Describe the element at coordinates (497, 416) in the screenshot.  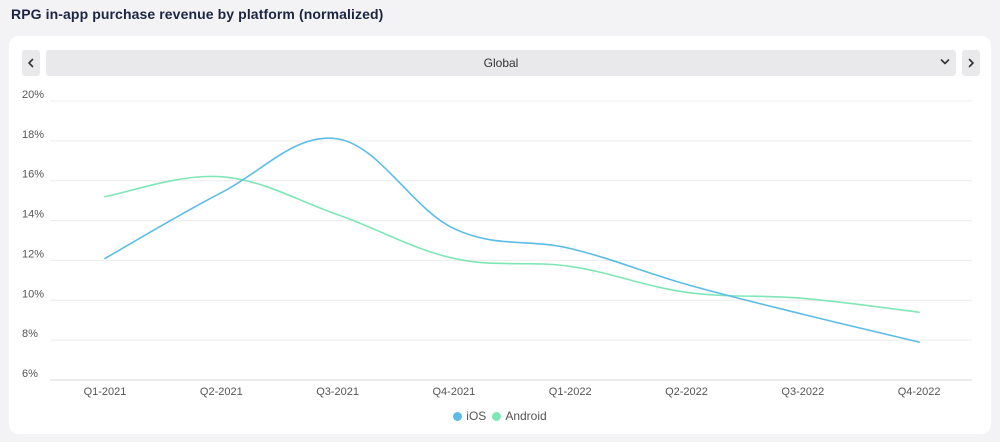
I see `legend-swatch-android` at that location.